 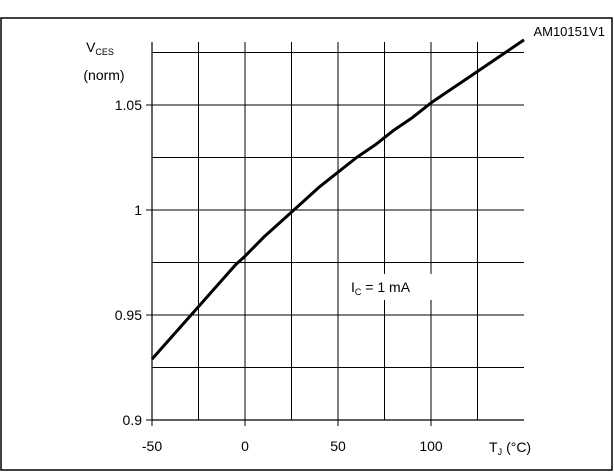 What do you see at coordinates (103, 75) in the screenshot?
I see `y-axis-unit: (norm)` at bounding box center [103, 75].